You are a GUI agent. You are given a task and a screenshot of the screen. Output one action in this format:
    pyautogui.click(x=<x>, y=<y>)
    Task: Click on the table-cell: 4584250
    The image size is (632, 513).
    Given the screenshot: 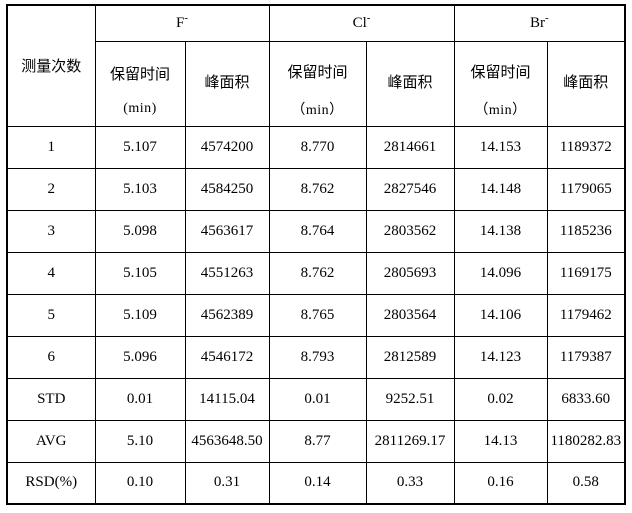 What is the action you would take?
    pyautogui.click(x=227, y=189)
    